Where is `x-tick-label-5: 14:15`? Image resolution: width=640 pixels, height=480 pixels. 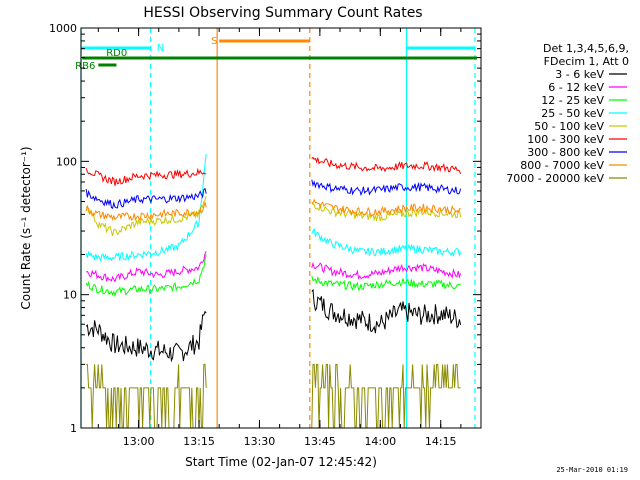
x-tick-label-5: 14:15 is located at coordinates (441, 441).